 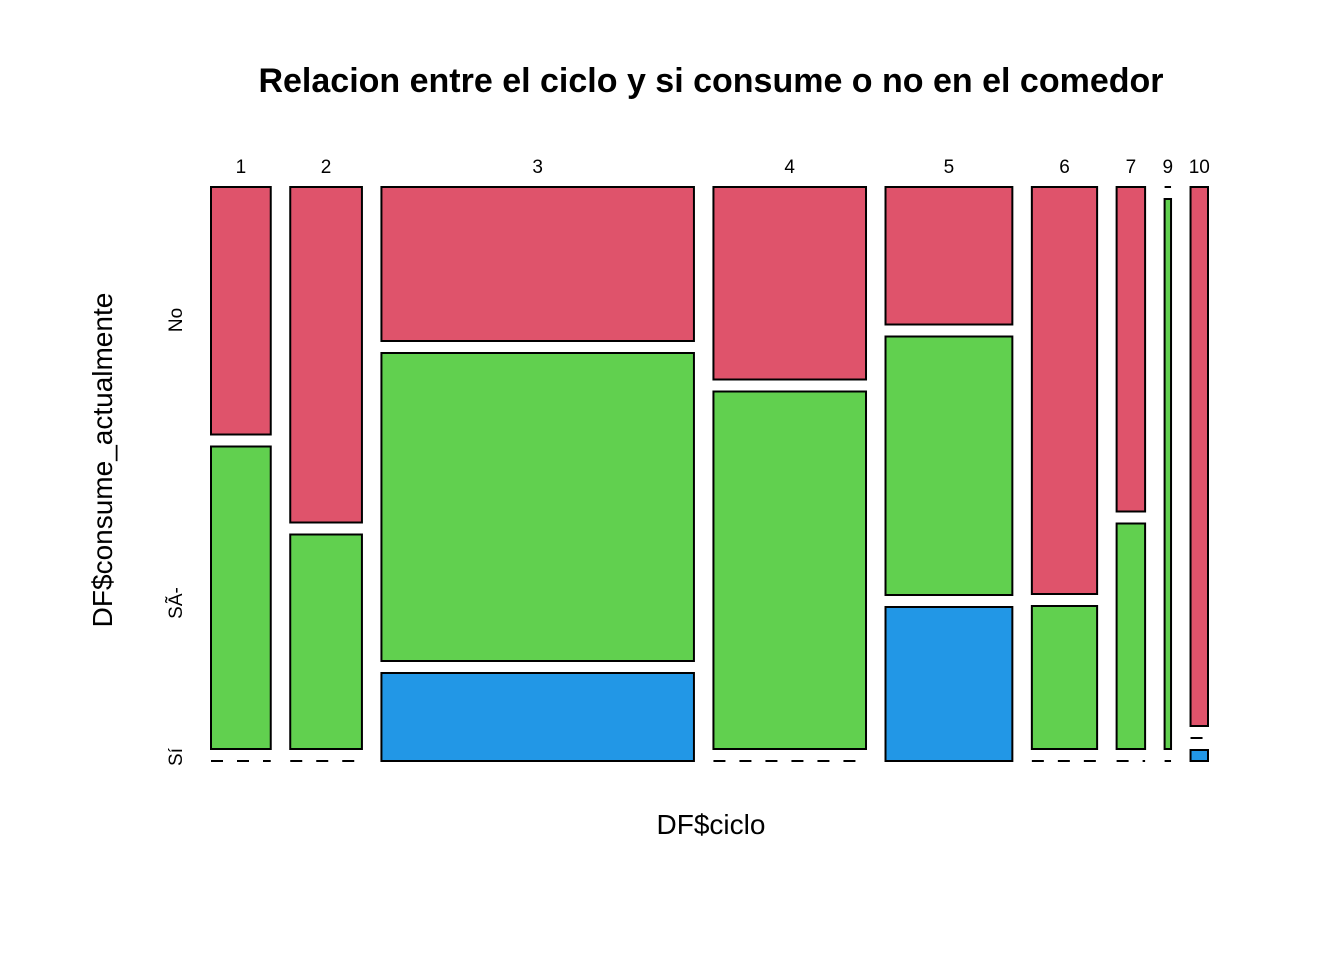 What do you see at coordinates (1168, 167) in the screenshot?
I see `x-tick-label: 9` at bounding box center [1168, 167].